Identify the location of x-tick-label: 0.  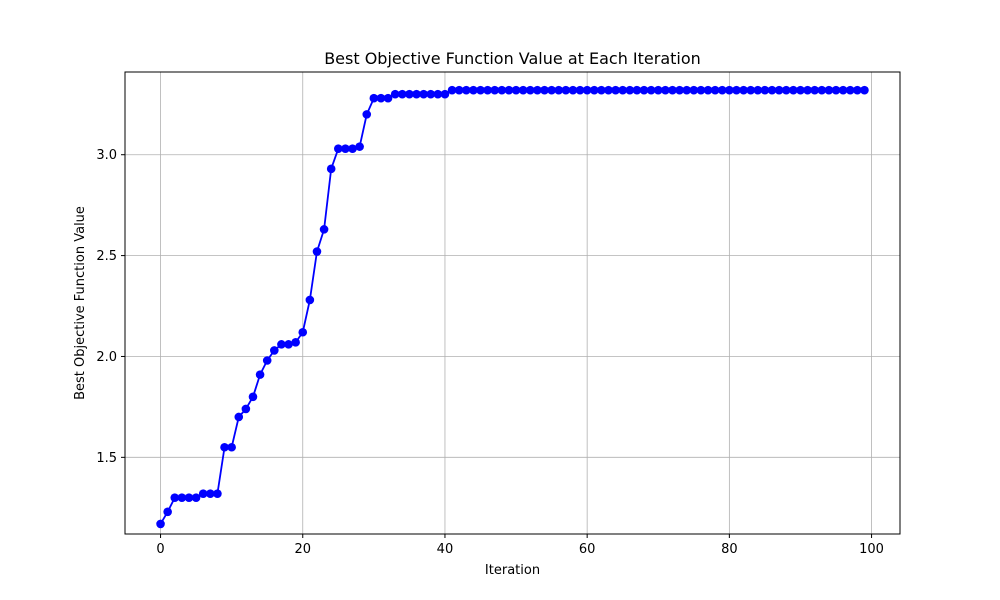
(160, 549).